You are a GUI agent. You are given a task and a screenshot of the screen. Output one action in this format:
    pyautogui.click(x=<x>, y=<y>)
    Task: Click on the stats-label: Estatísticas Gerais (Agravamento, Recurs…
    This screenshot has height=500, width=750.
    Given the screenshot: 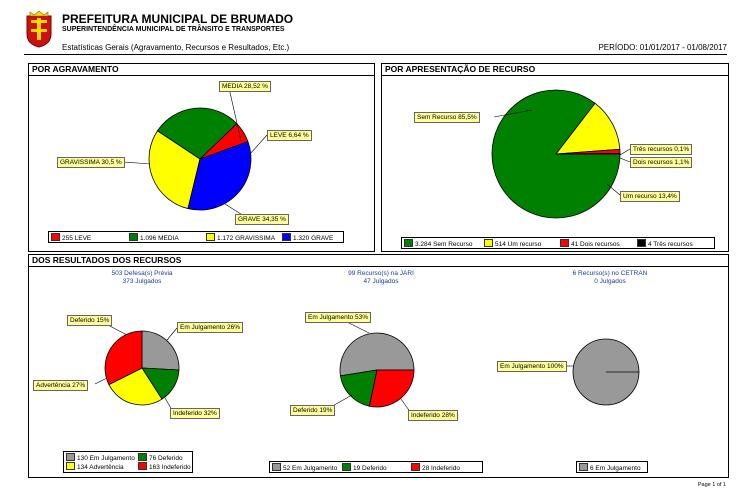 What is the action you would take?
    pyautogui.click(x=176, y=47)
    